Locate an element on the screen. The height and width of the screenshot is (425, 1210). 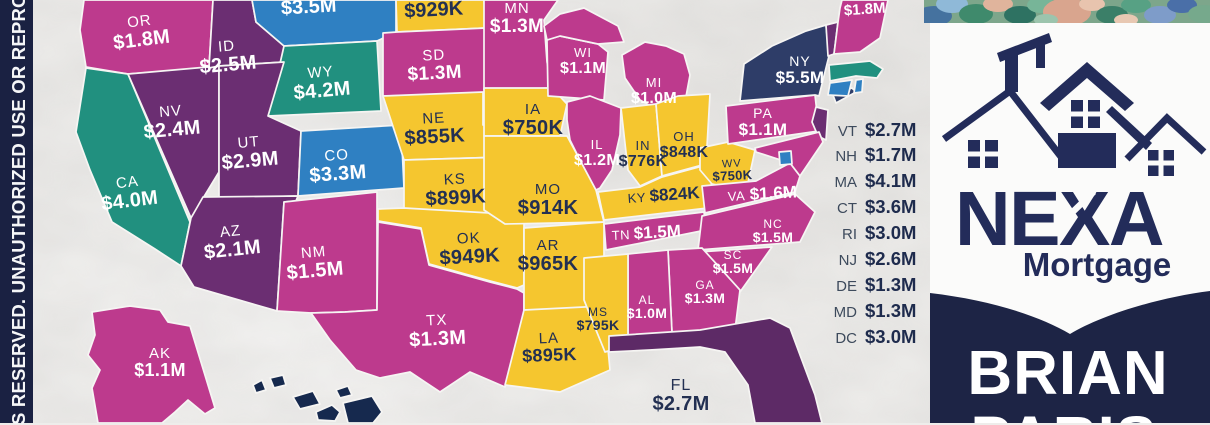
svg-text: KY is located at coordinates (636, 198).